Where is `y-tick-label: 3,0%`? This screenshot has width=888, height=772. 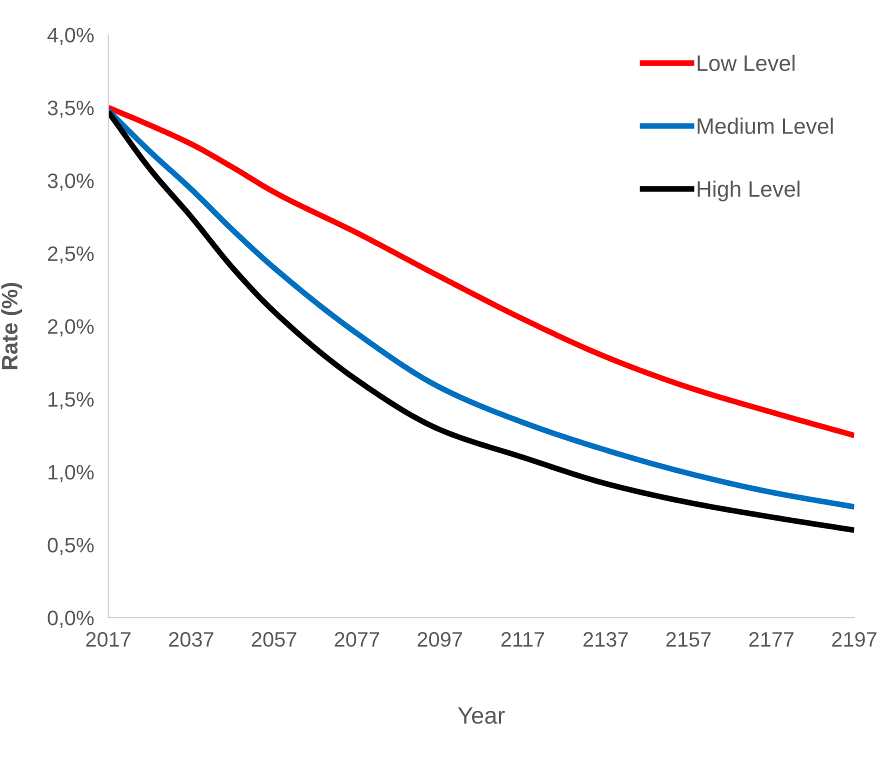 y-tick-label: 3,0% is located at coordinates (71, 182).